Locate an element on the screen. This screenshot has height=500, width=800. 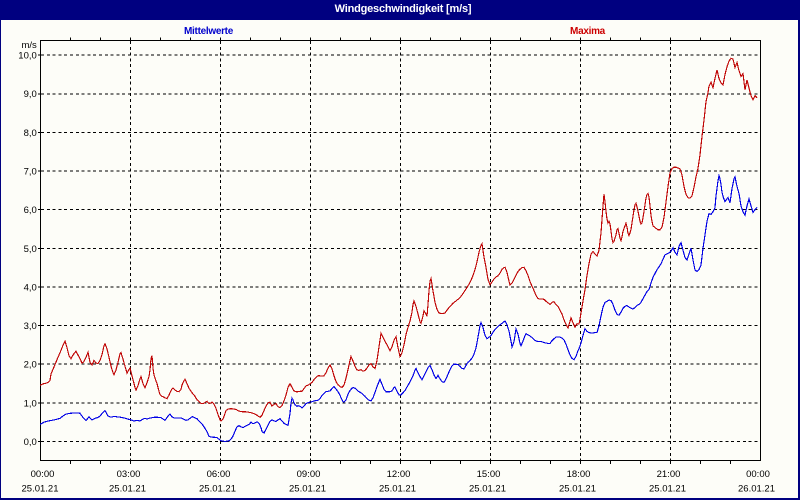
svg-text: 7,0 is located at coordinates (30, 172).